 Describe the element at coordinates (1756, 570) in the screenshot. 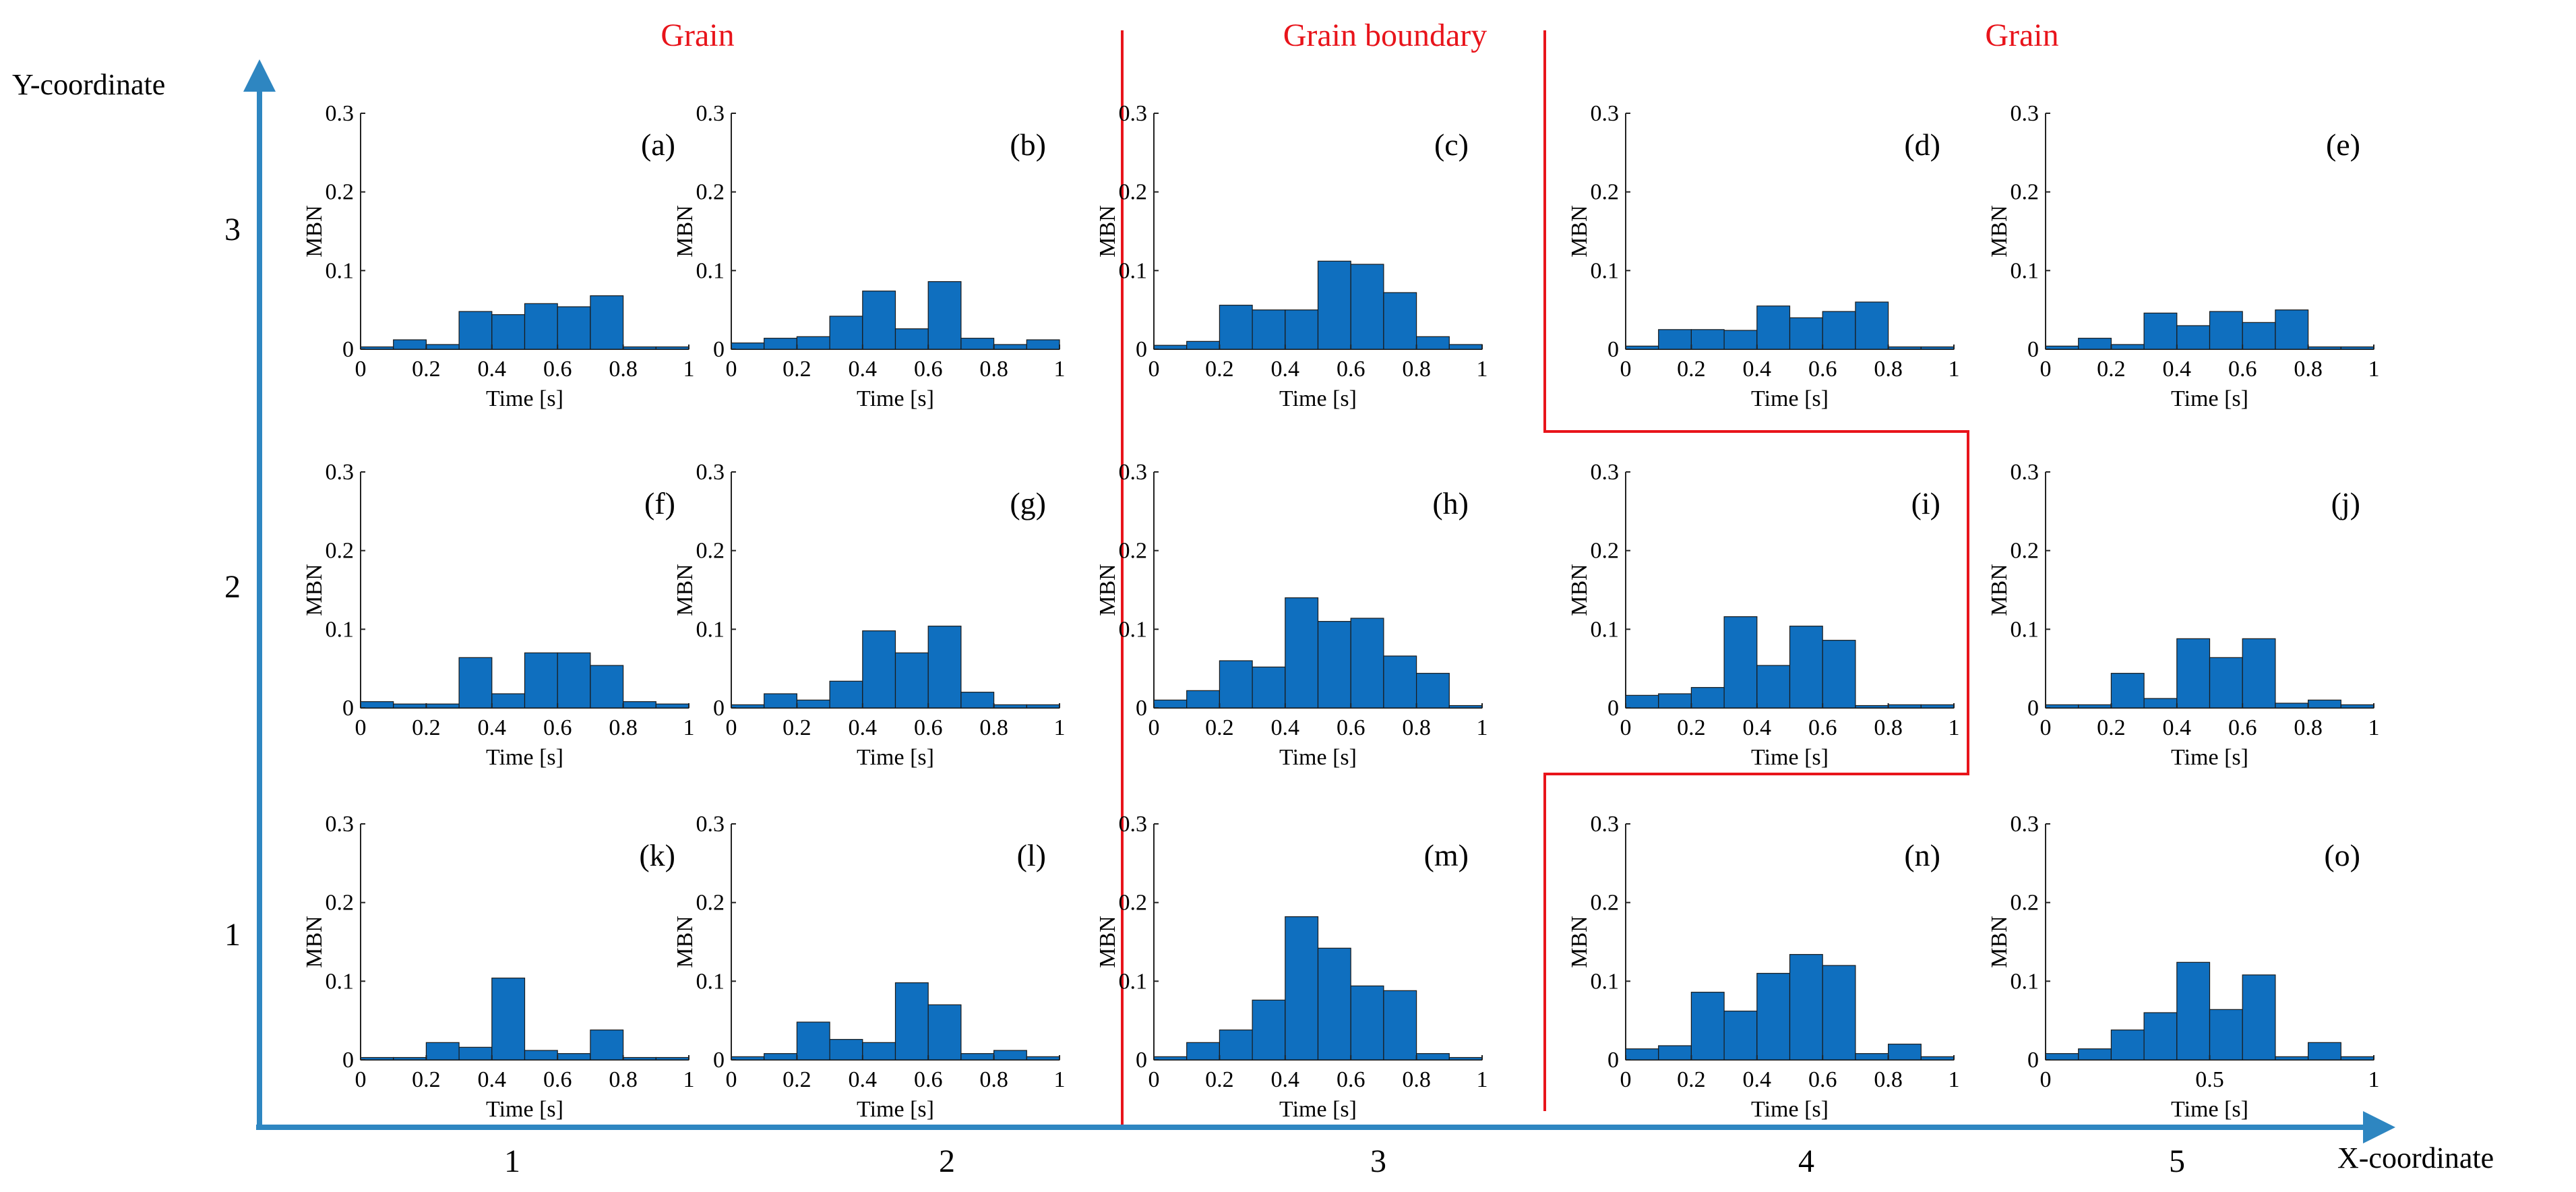

I see `grain-boundary-outline` at that location.